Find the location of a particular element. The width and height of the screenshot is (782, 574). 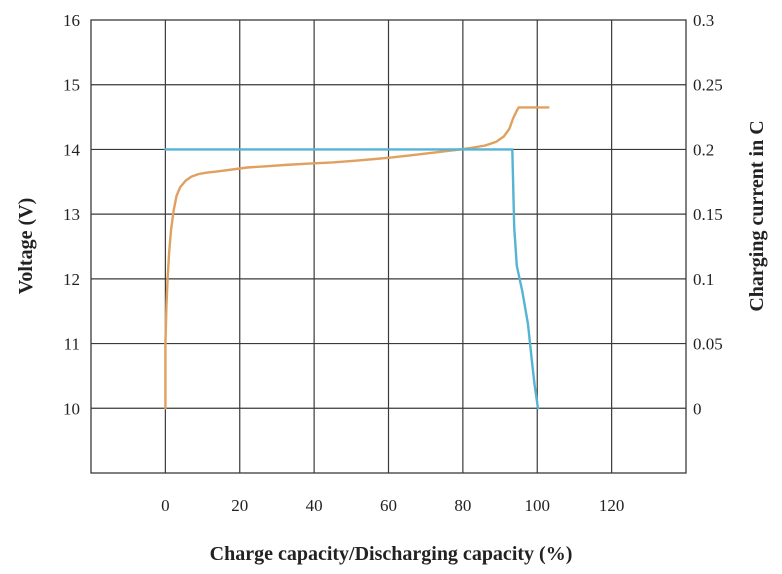

y-right-axis-ticks: 0 0.05 0.1 0.15 0.2 0.25 0.3 is located at coordinates (708, 214).